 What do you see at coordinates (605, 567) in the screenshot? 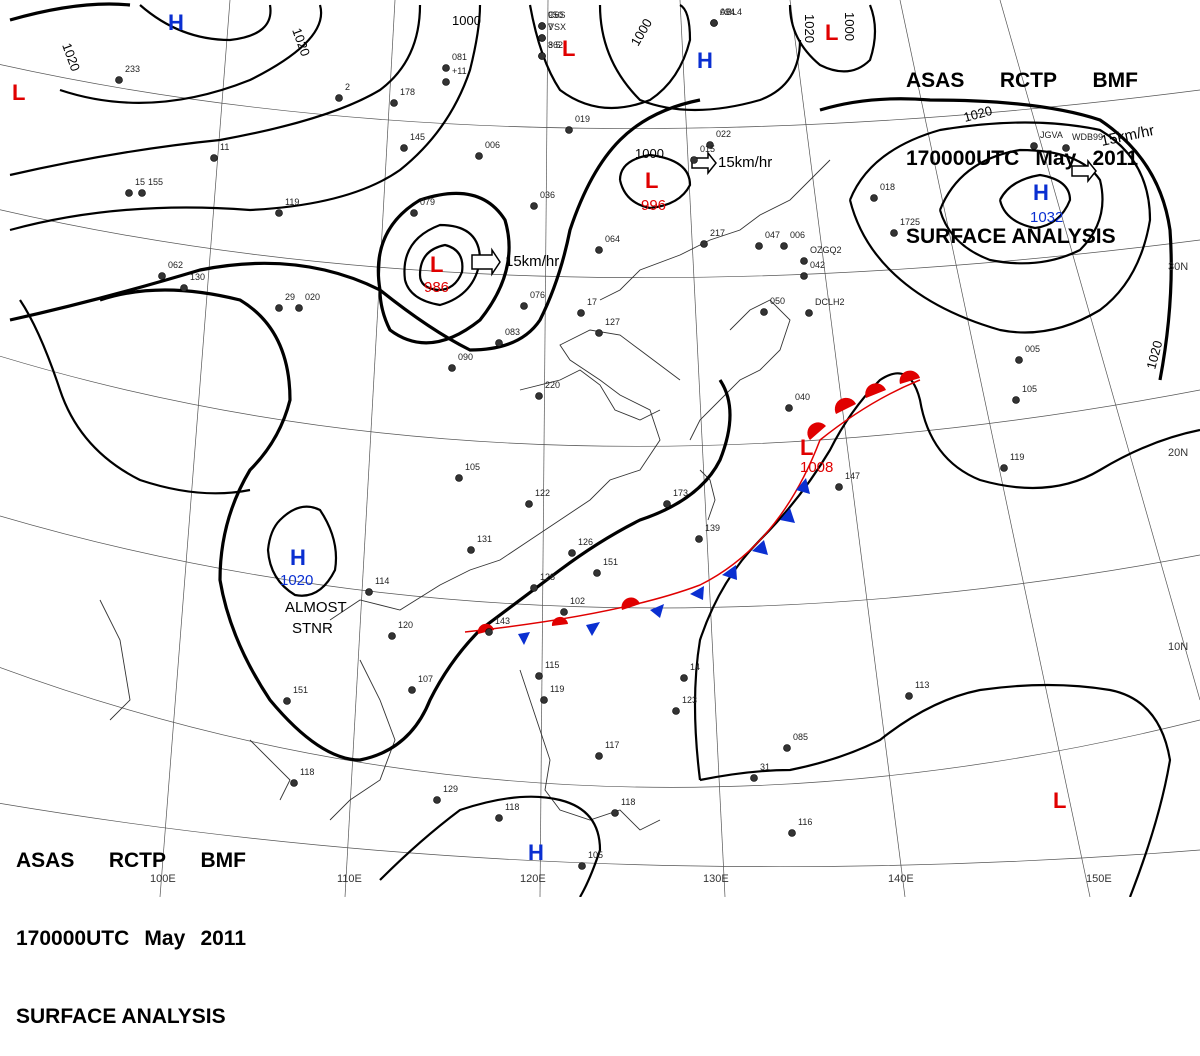
I see `station-plot: 151` at bounding box center [605, 567].